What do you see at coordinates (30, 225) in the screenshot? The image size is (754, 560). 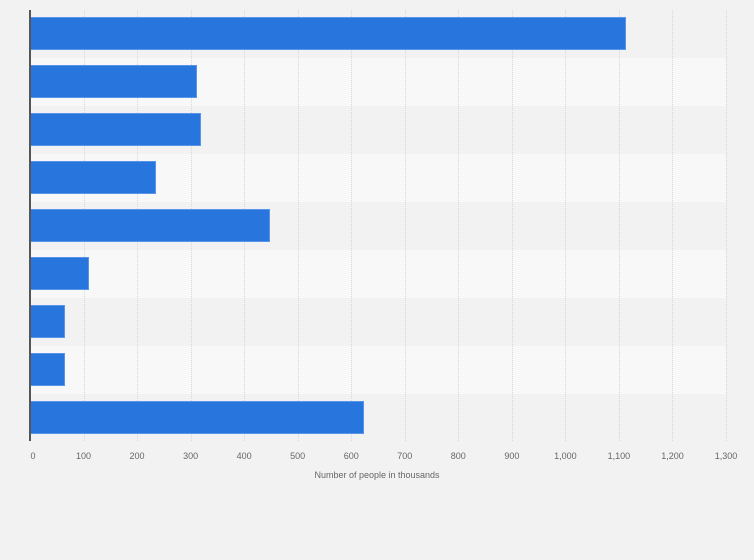 I see `y-axis-line` at bounding box center [30, 225].